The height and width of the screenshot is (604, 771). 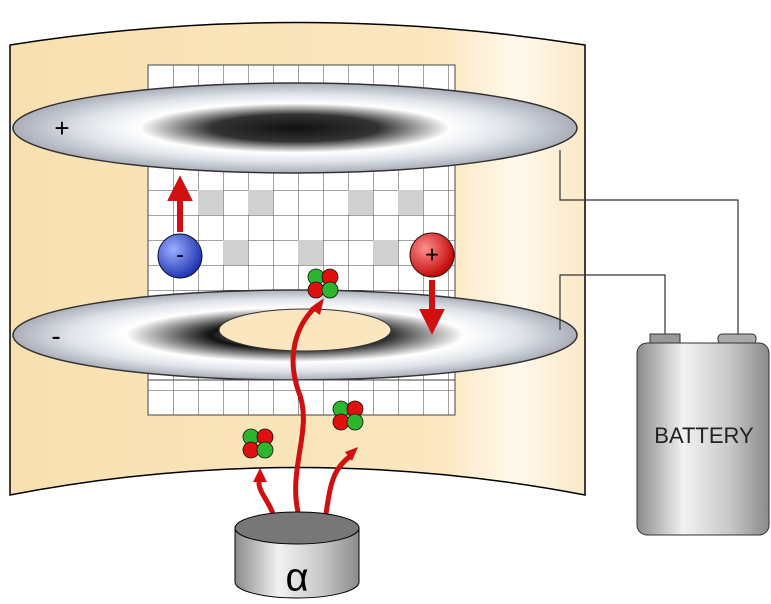 I want to click on negative-ion, so click(x=180, y=256).